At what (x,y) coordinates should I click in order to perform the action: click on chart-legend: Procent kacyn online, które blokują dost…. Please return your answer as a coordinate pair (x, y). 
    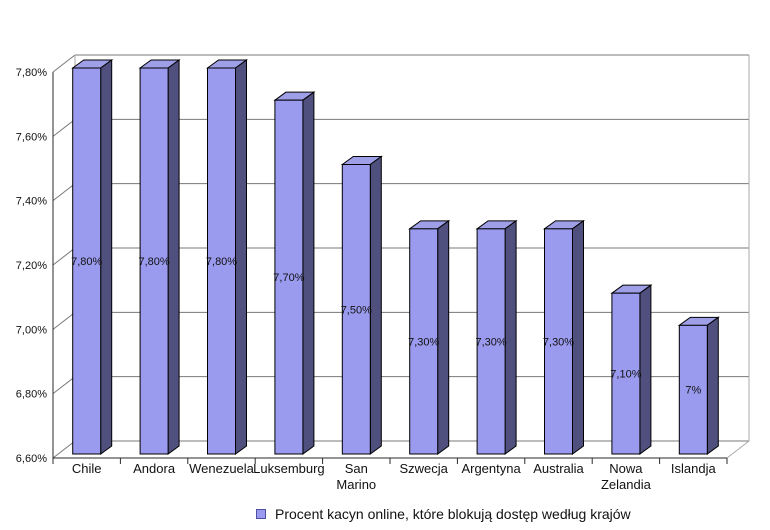
    Looking at the image, I should click on (443, 514).